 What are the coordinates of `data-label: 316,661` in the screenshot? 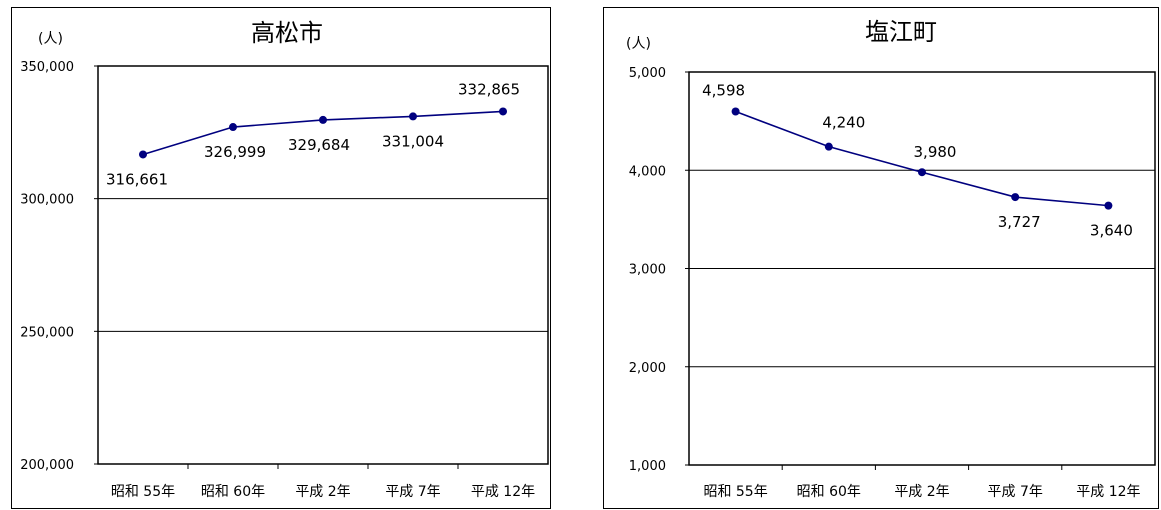 It's located at (137, 179).